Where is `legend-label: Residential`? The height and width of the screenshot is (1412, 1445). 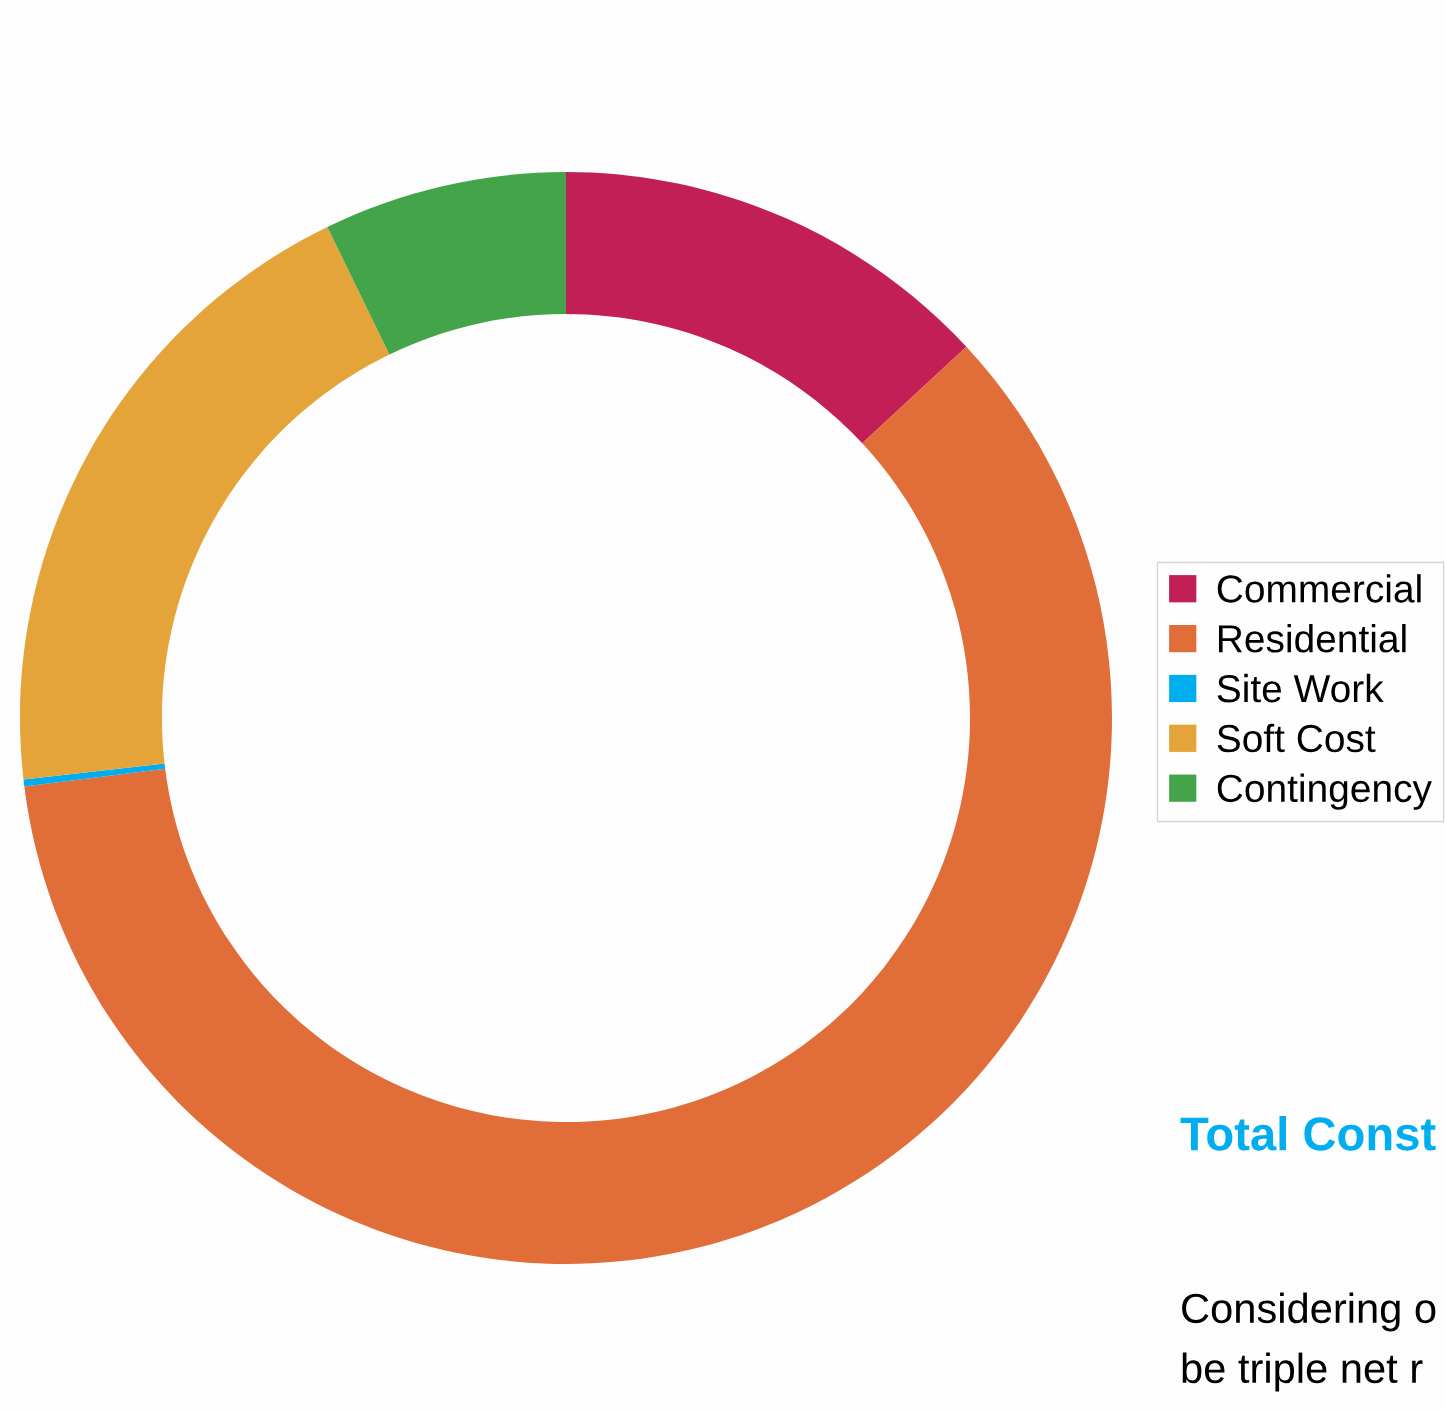 legend-label: Residential is located at coordinates (1312, 638).